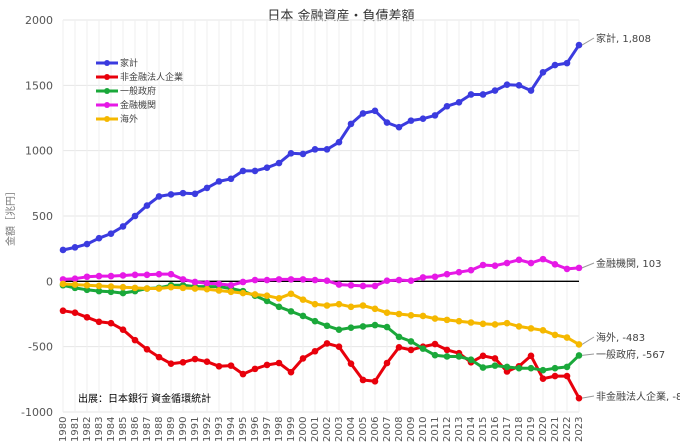 Image resolution: width=680 pixels, height=444 pixels. Describe the element at coordinates (37, 412) in the screenshot. I see `y-tick-label: -1000` at that location.